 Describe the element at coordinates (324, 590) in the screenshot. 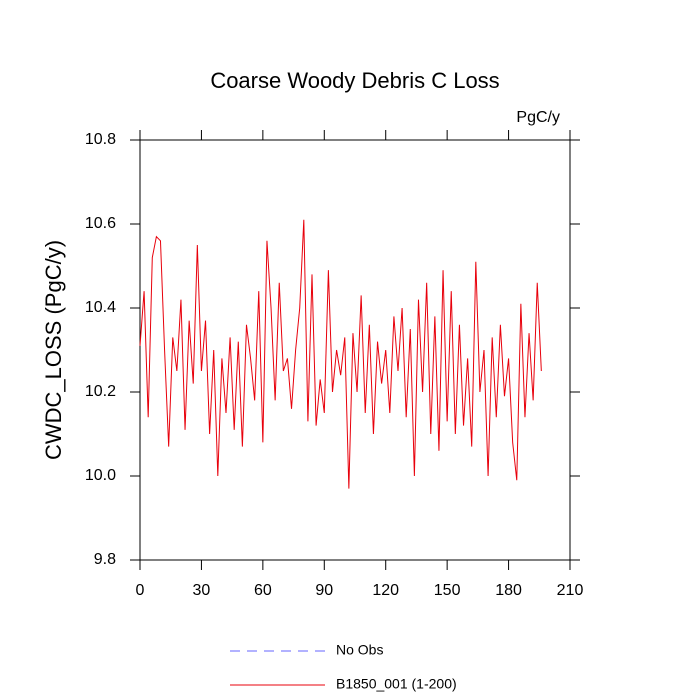

I see `x-tick-label: 90` at that location.